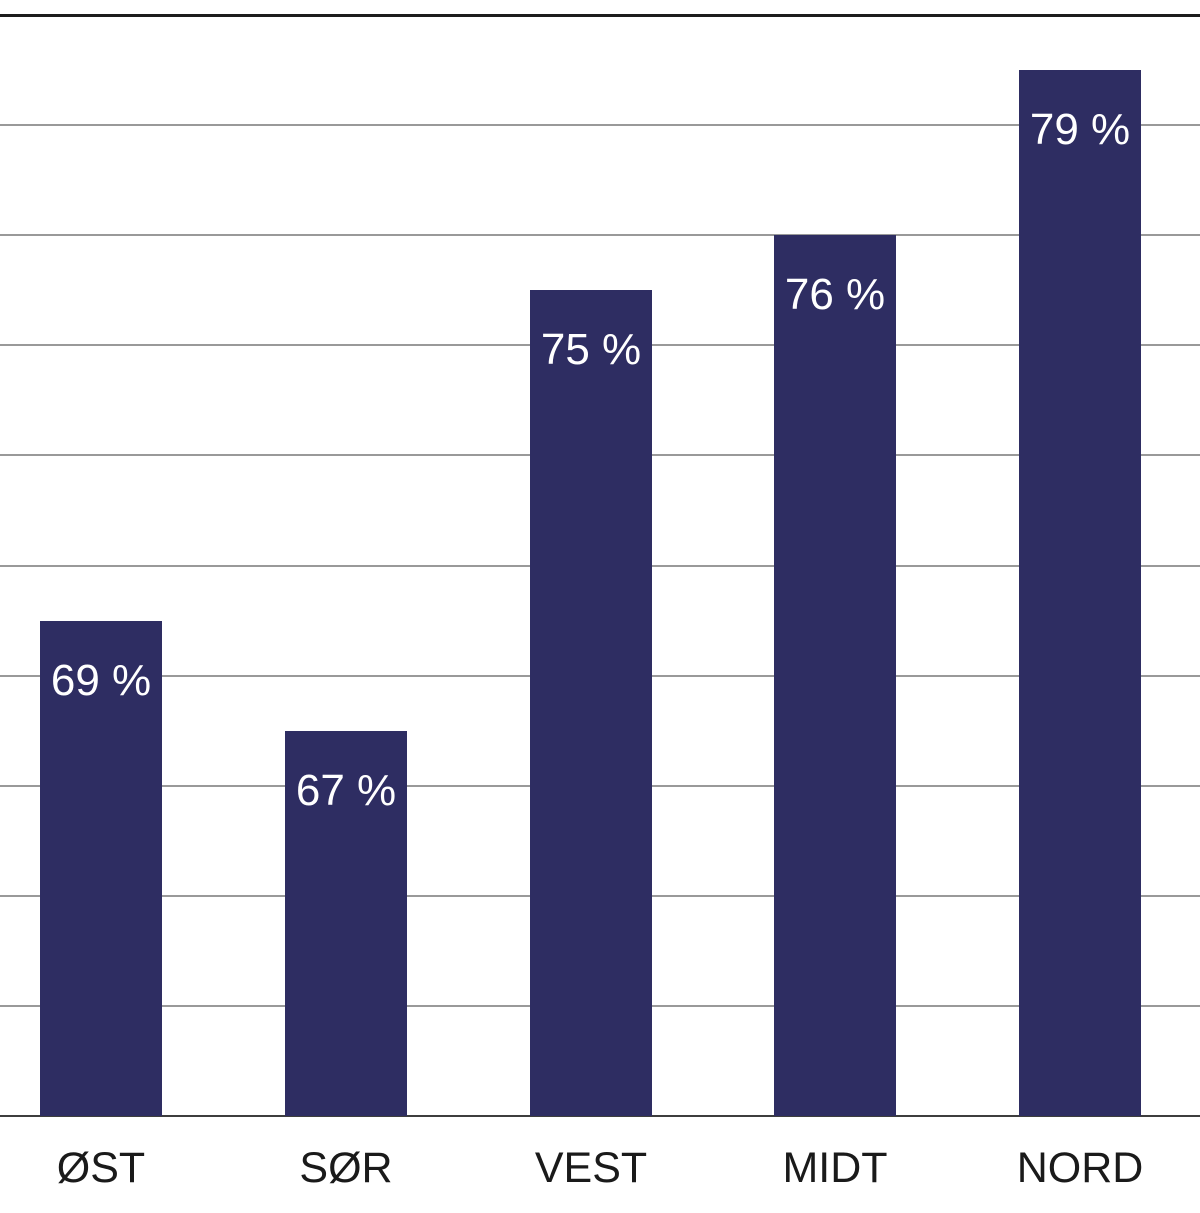 This screenshot has width=1200, height=1213. What do you see at coordinates (835, 675) in the screenshot?
I see `bar-midt: 76 %` at bounding box center [835, 675].